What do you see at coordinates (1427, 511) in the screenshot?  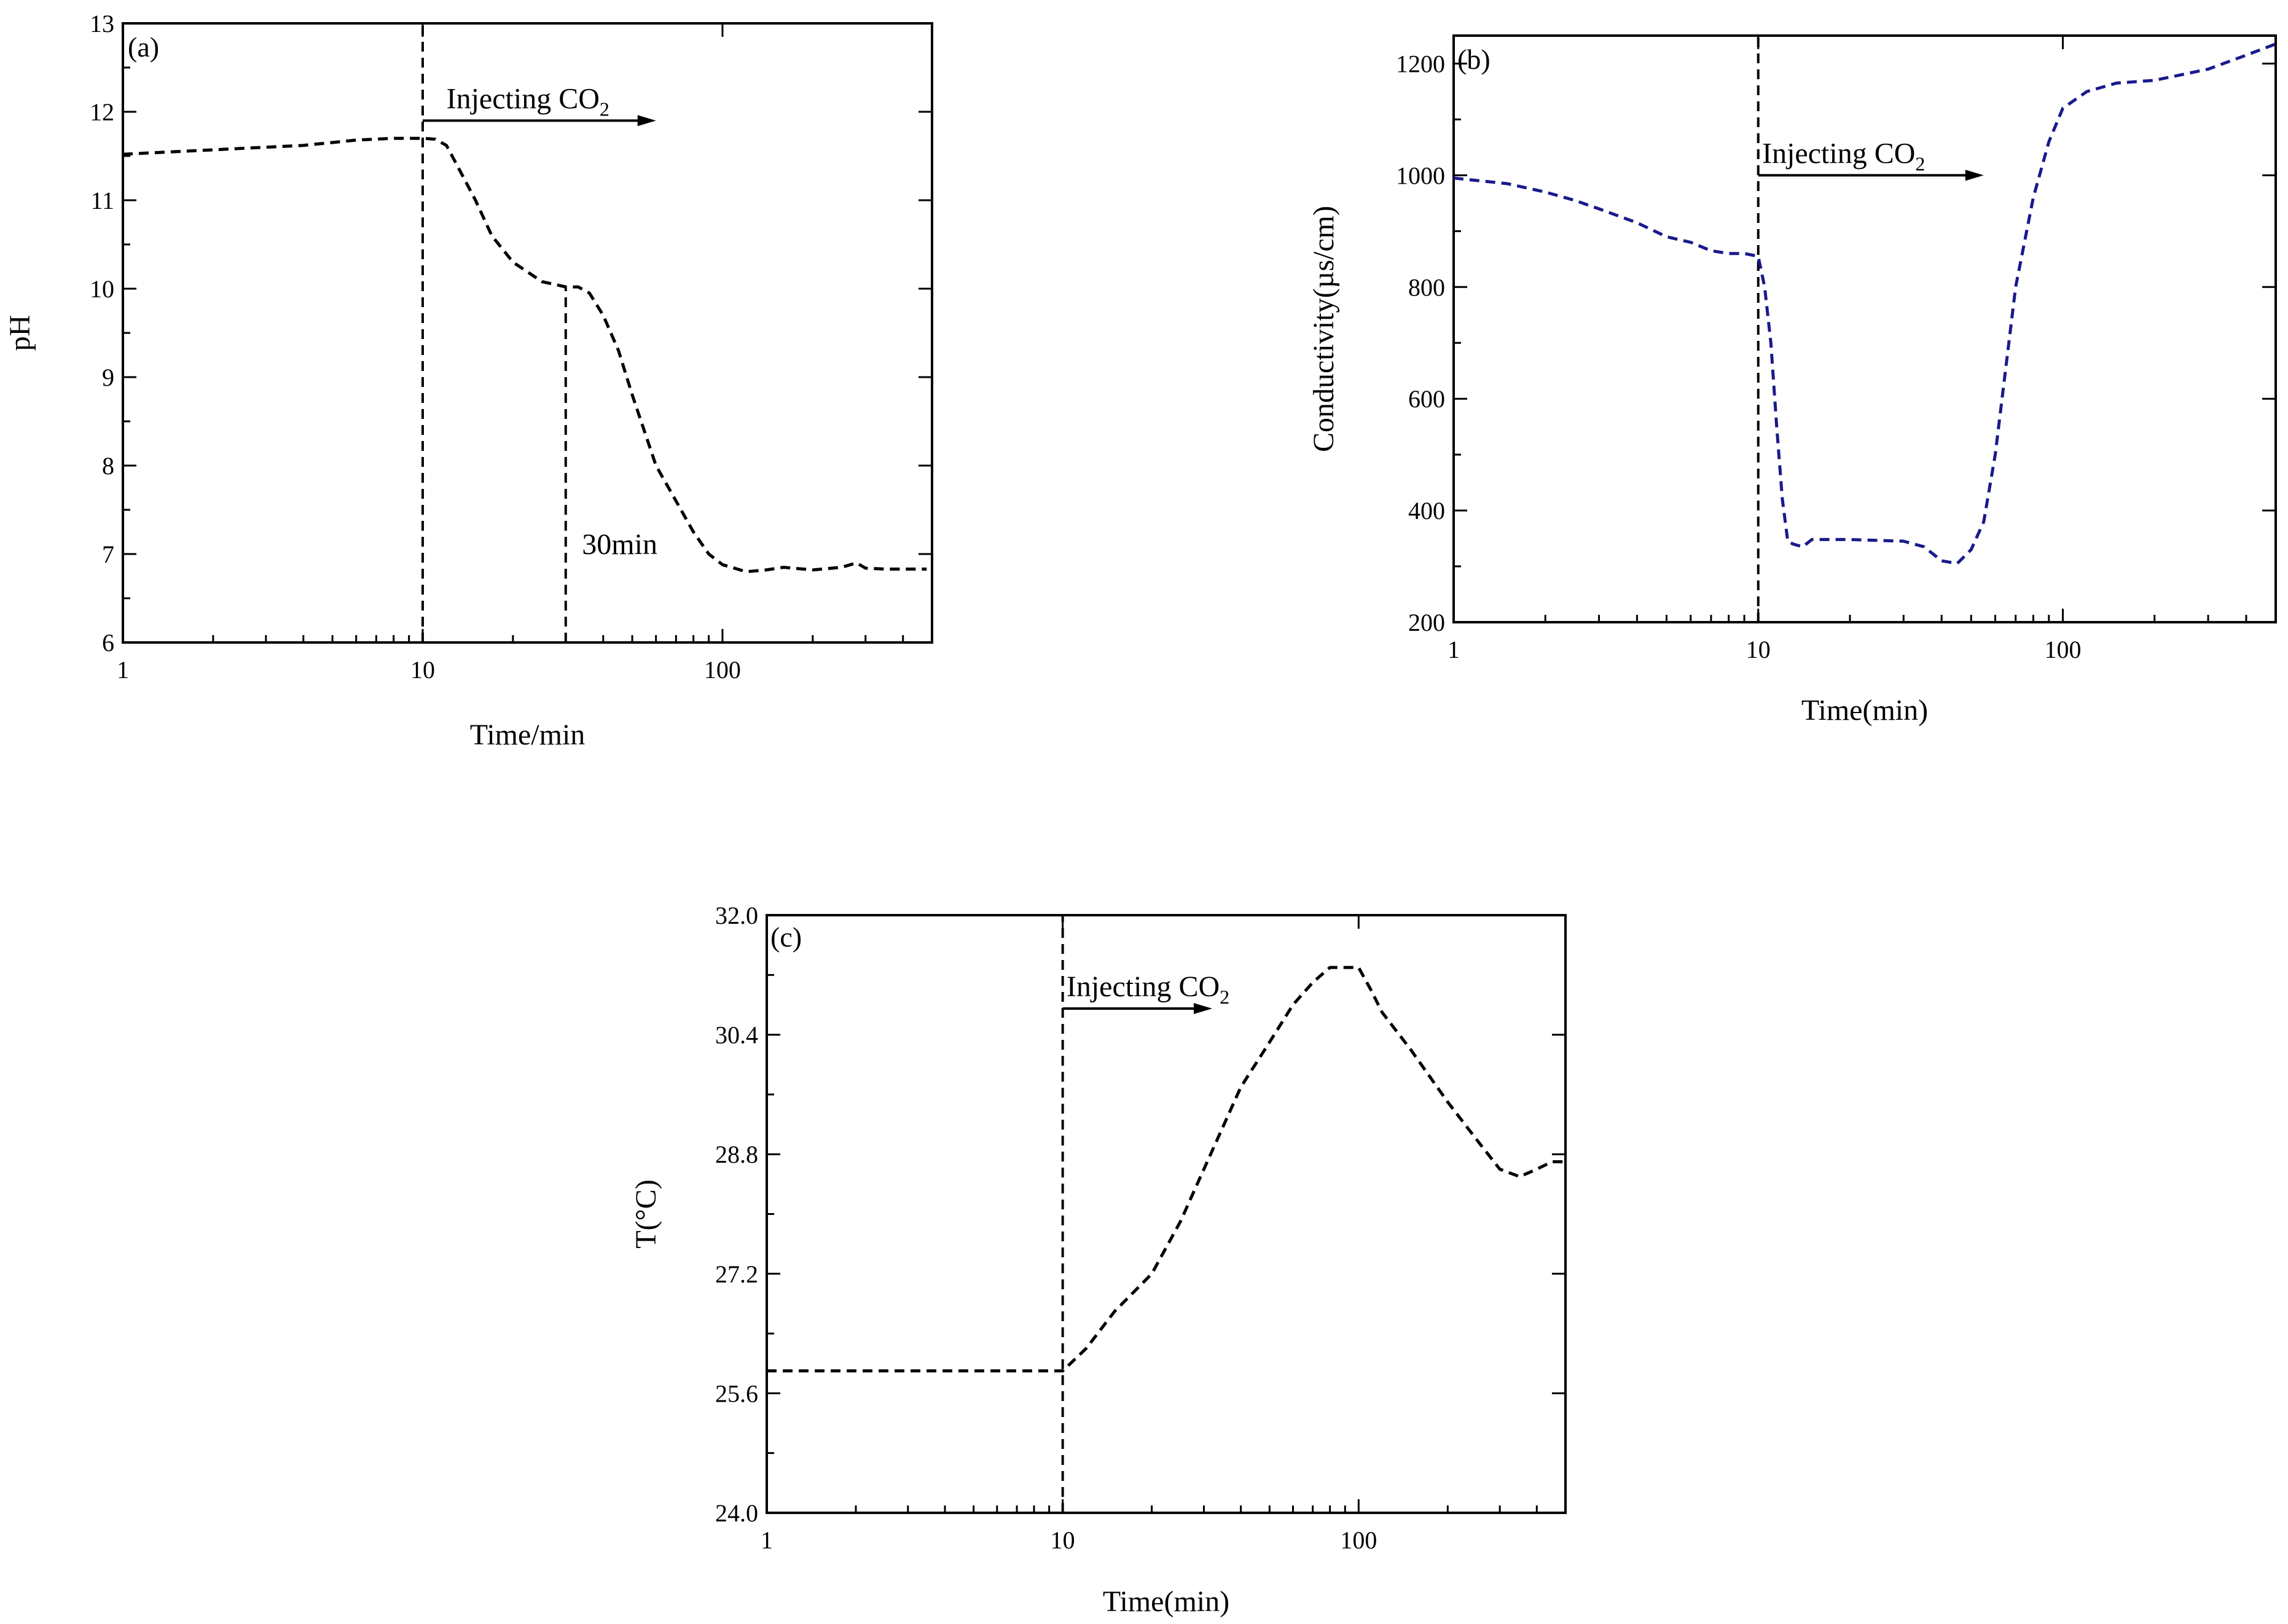 I see `y-tick-label: 400` at bounding box center [1427, 511].